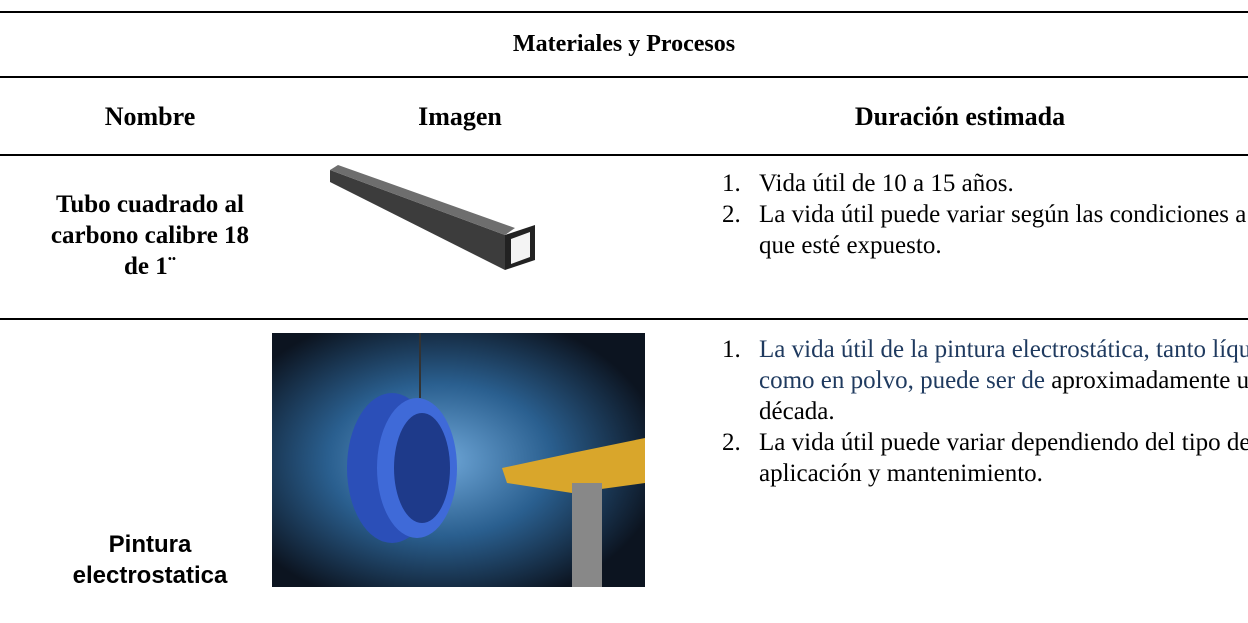 The image size is (1248, 623). Describe the element at coordinates (458, 460) in the screenshot. I see `paint-image` at that location.